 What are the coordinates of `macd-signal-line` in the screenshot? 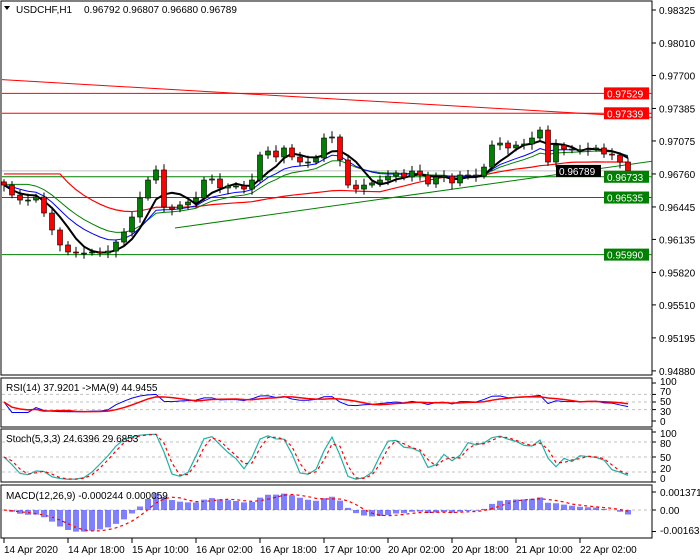 It's located at (316, 512).